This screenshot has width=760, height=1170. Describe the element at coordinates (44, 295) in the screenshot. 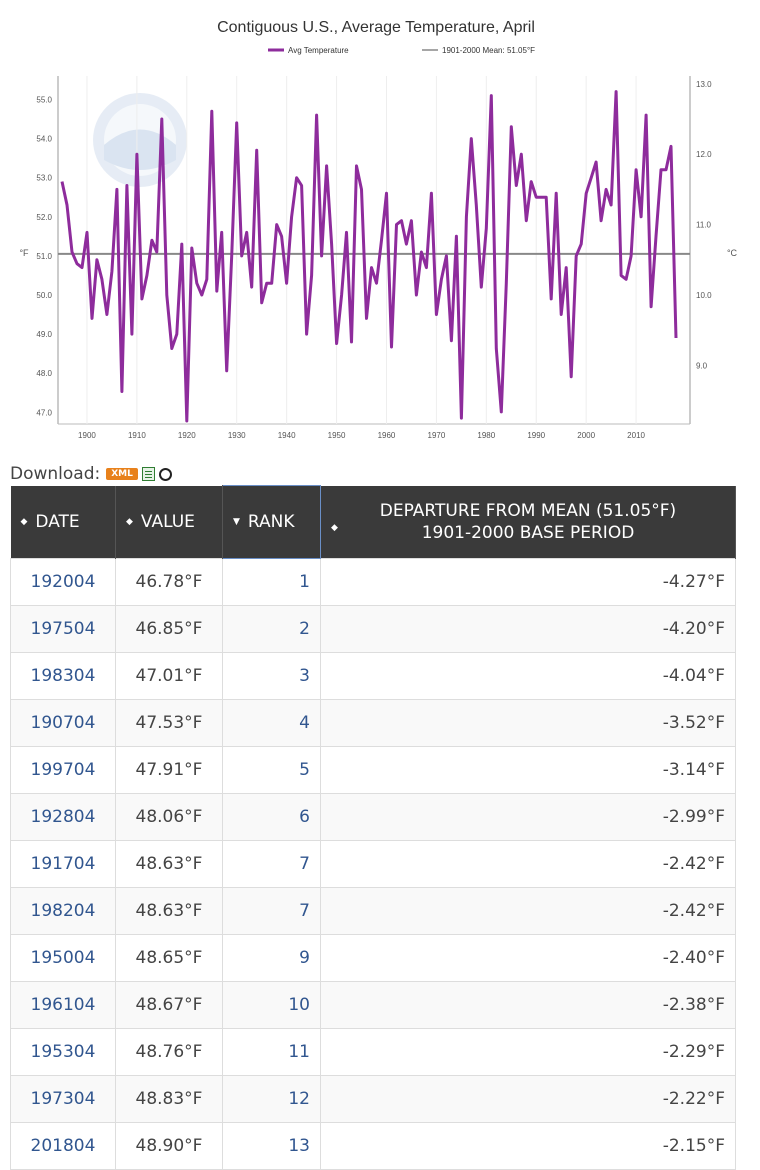

I see `y-tick-label: 50.0` at that location.